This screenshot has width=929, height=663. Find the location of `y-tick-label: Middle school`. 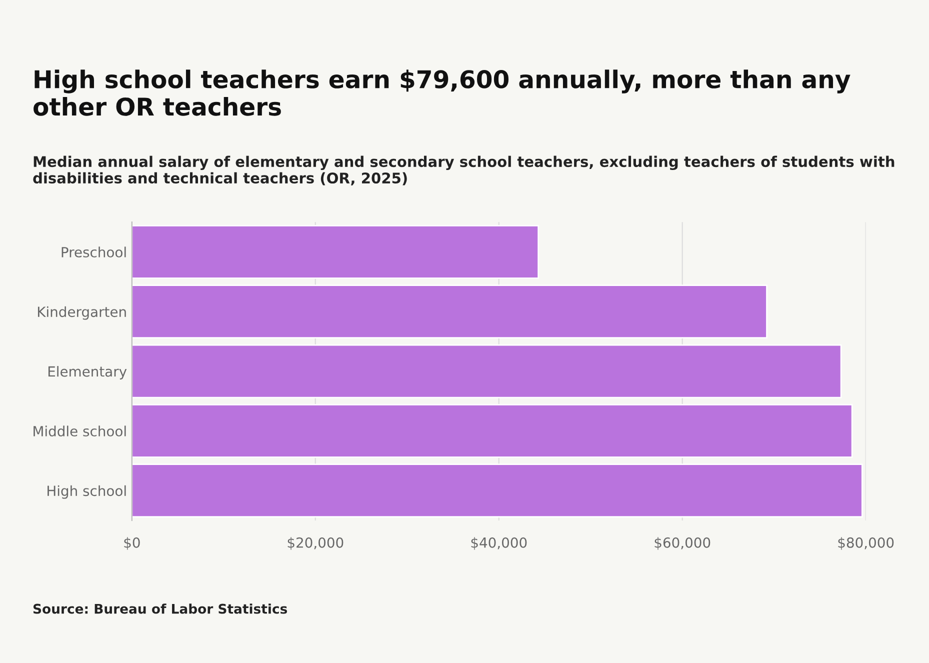

y-tick-label: Middle school is located at coordinates (80, 431).